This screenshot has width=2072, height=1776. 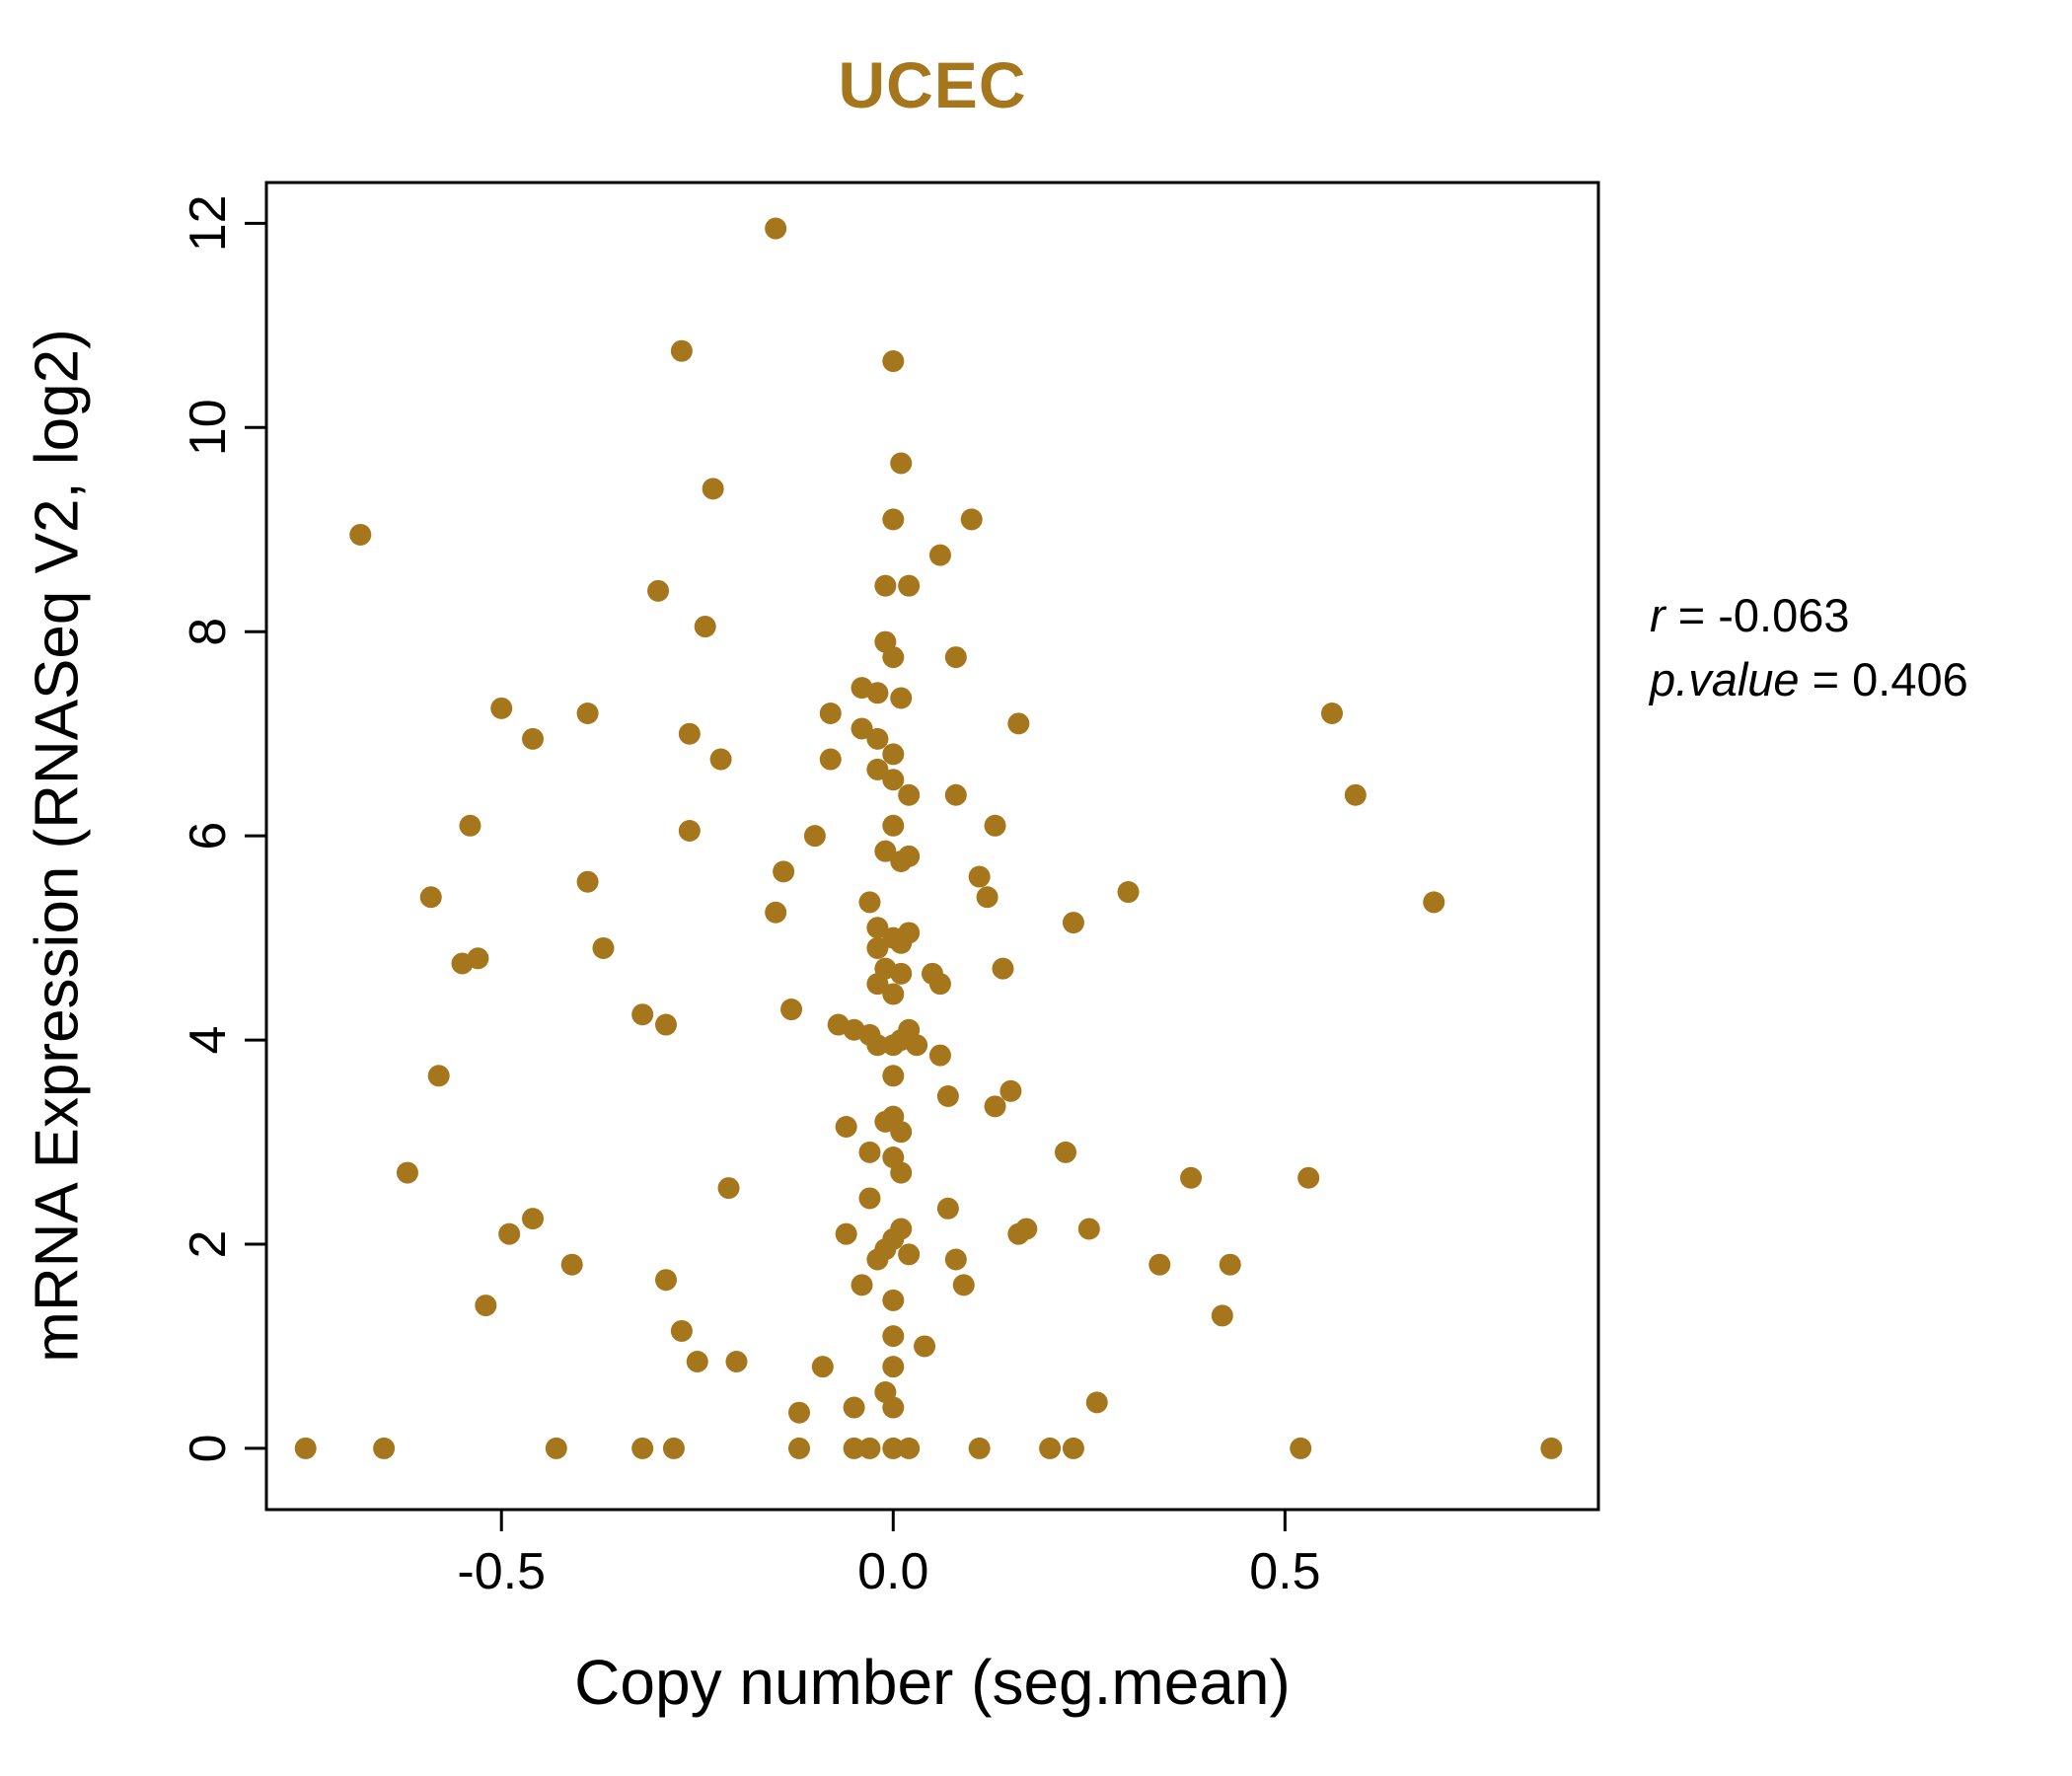 I want to click on p-variable: p.value, so click(x=1725, y=679).